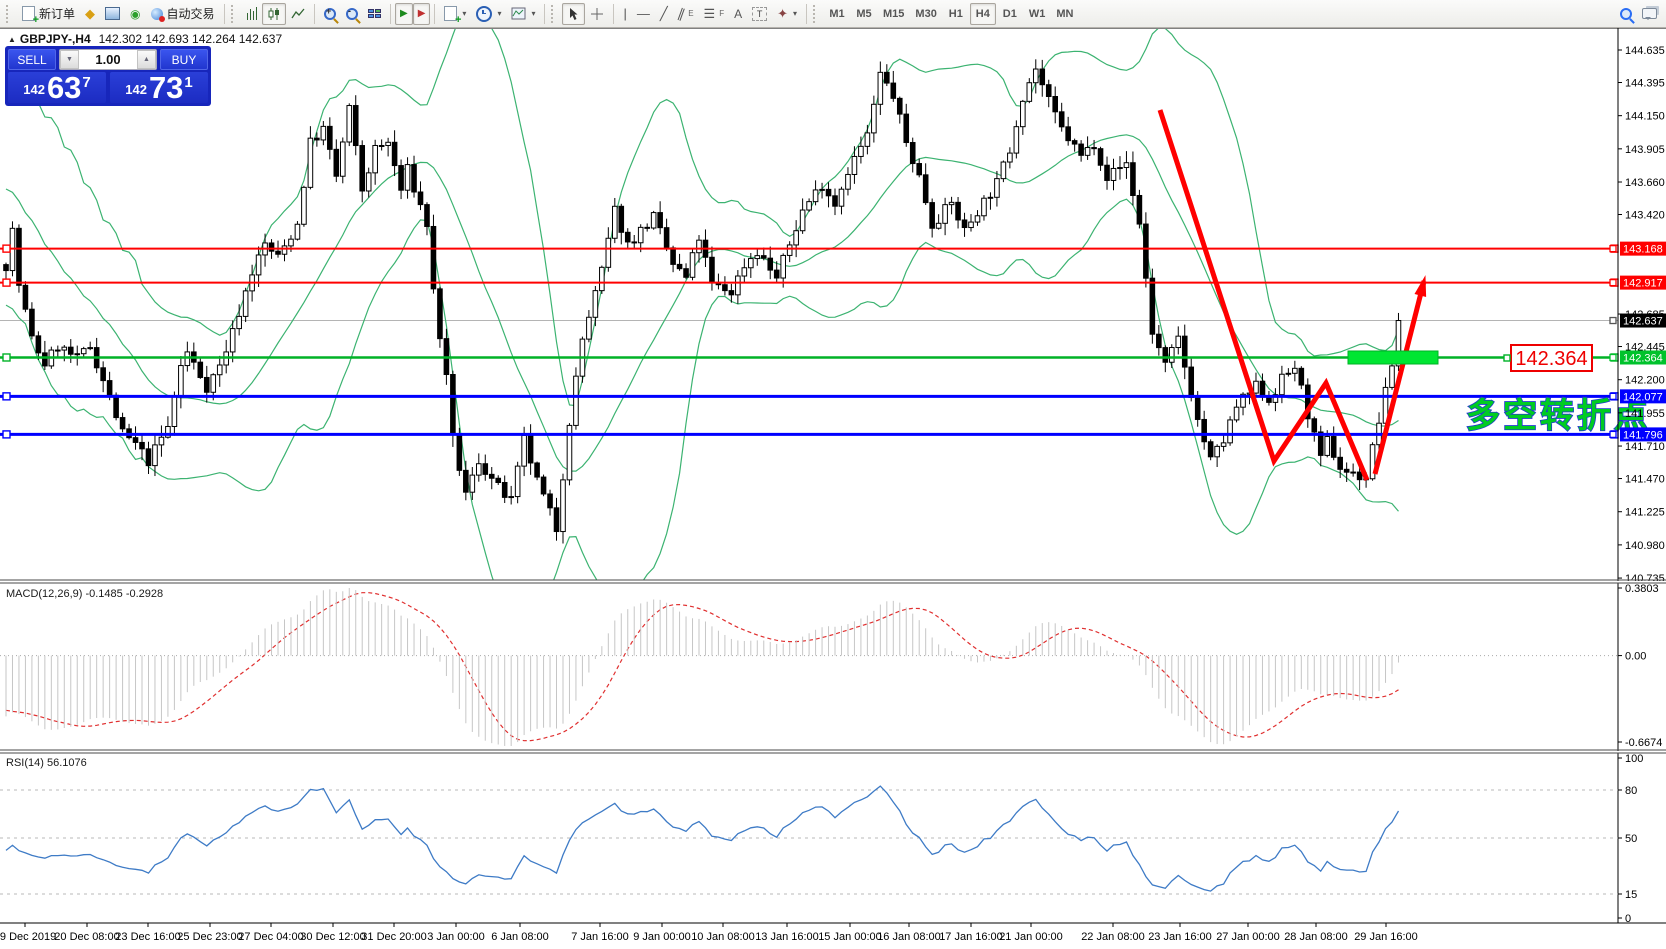 This screenshot has width=1666, height=949. What do you see at coordinates (1393, 357) in the screenshot?
I see `highlight-zone-rect` at bounding box center [1393, 357].